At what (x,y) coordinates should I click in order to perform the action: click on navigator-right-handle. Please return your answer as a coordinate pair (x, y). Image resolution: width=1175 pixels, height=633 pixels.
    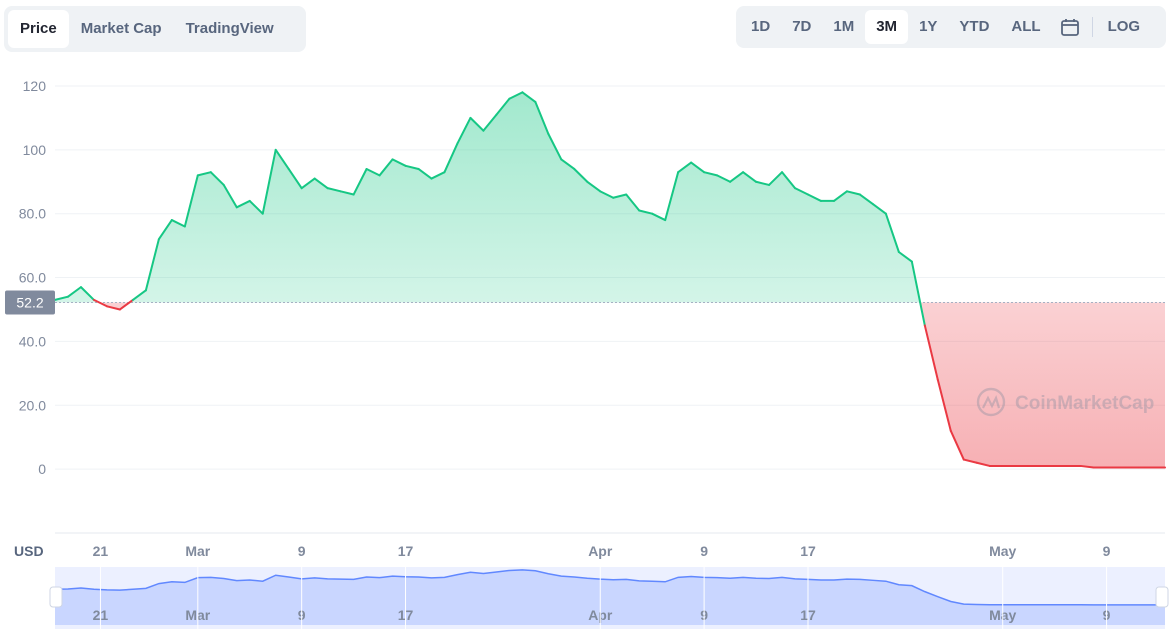
    Looking at the image, I should click on (1162, 597).